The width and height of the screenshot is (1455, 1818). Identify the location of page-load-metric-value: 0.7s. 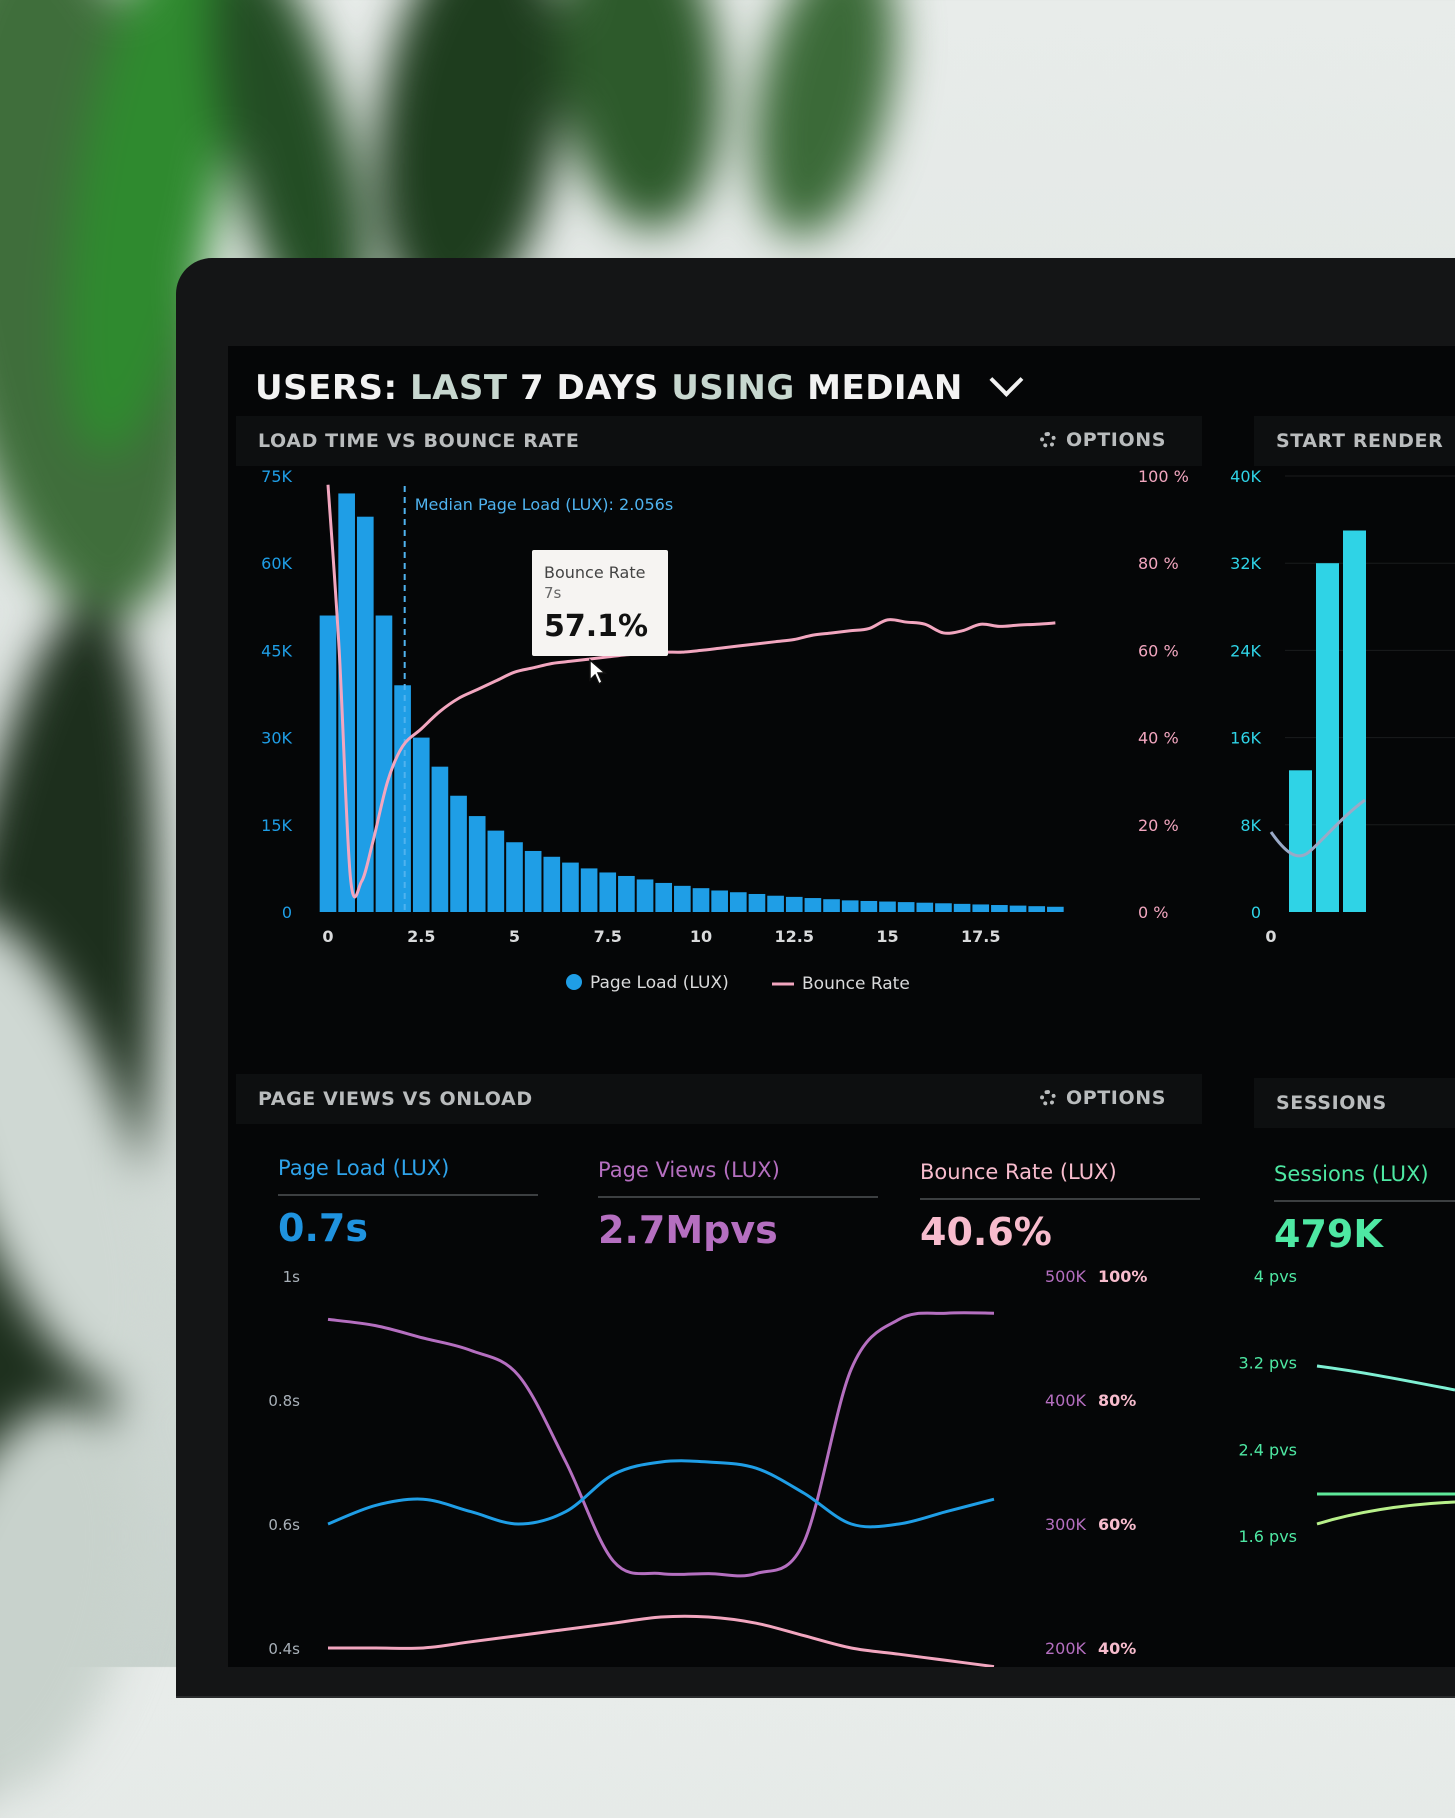
(323, 1228).